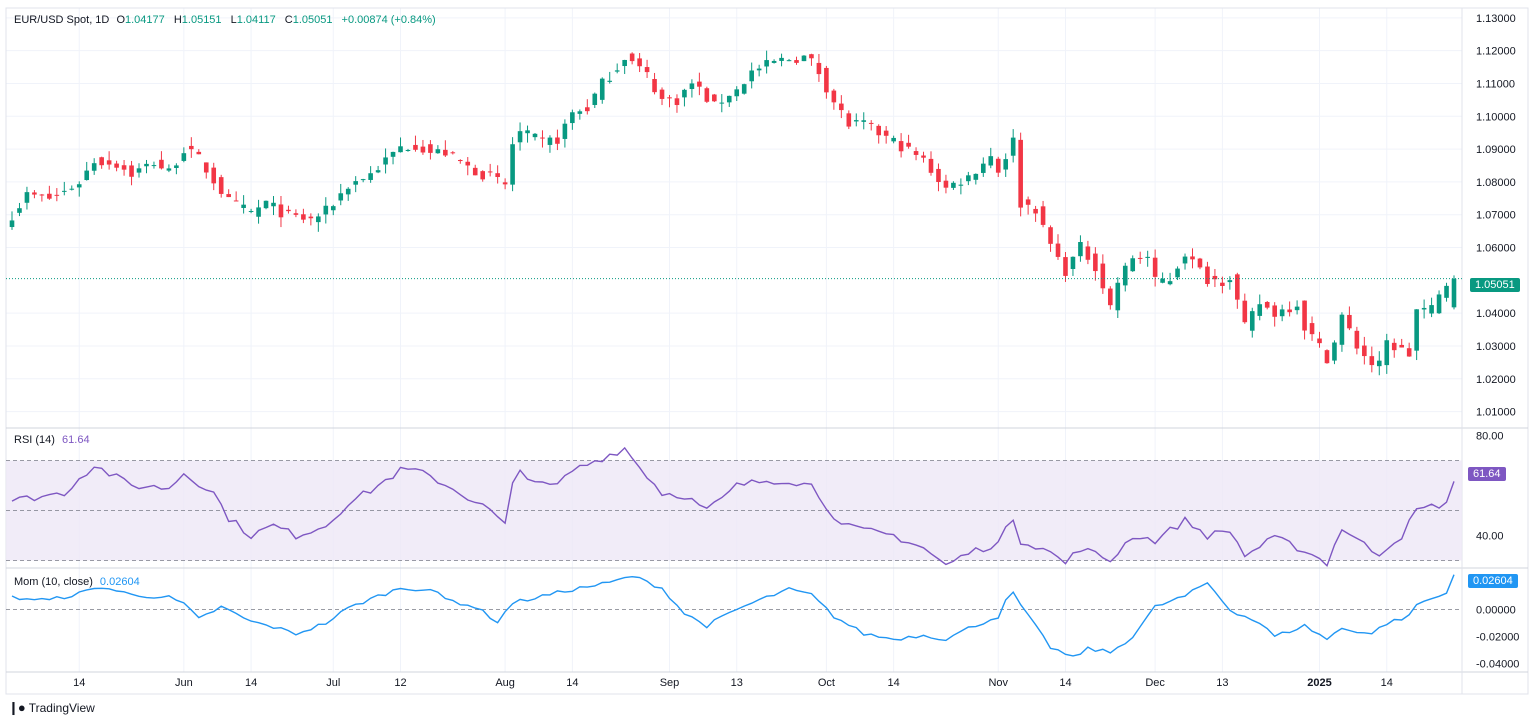 Image resolution: width=1536 pixels, height=727 pixels. I want to click on price-tick-label: 1.11000, so click(1495, 84).